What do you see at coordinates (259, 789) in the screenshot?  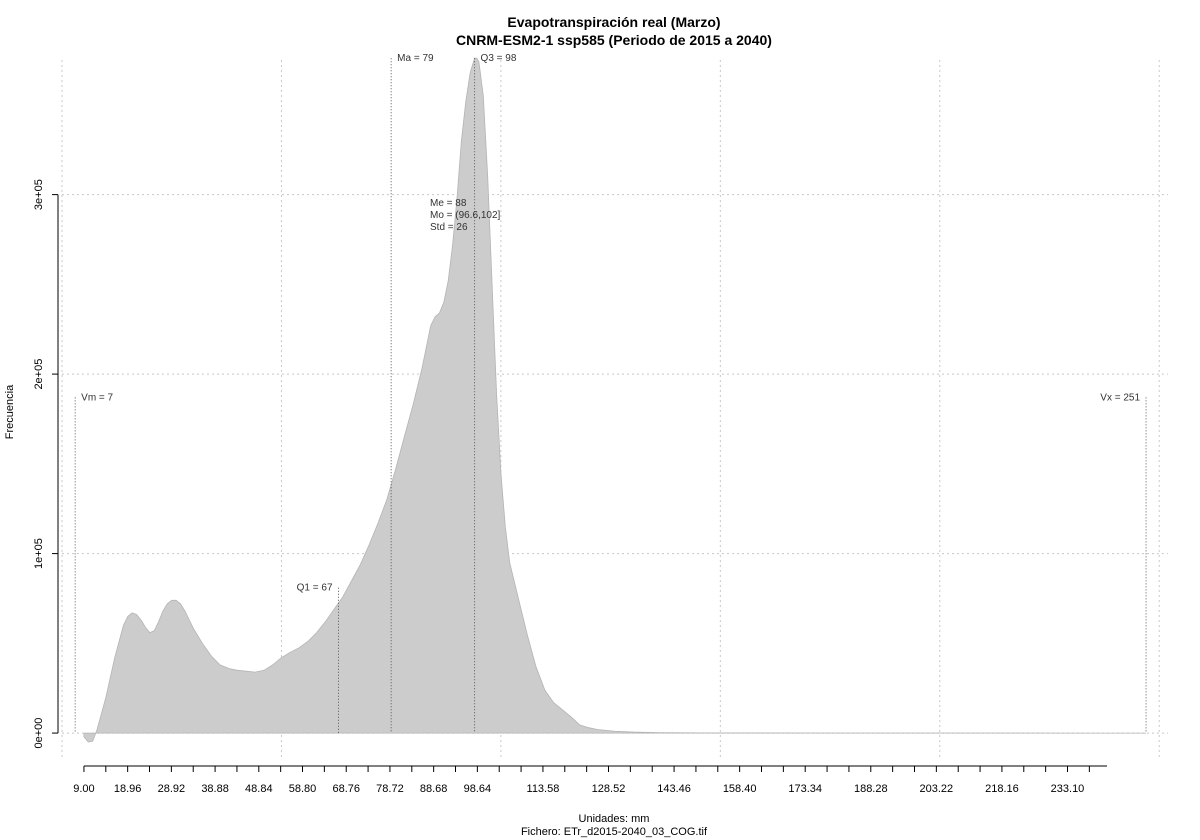 I see `x-tick-label: 48.84` at bounding box center [259, 789].